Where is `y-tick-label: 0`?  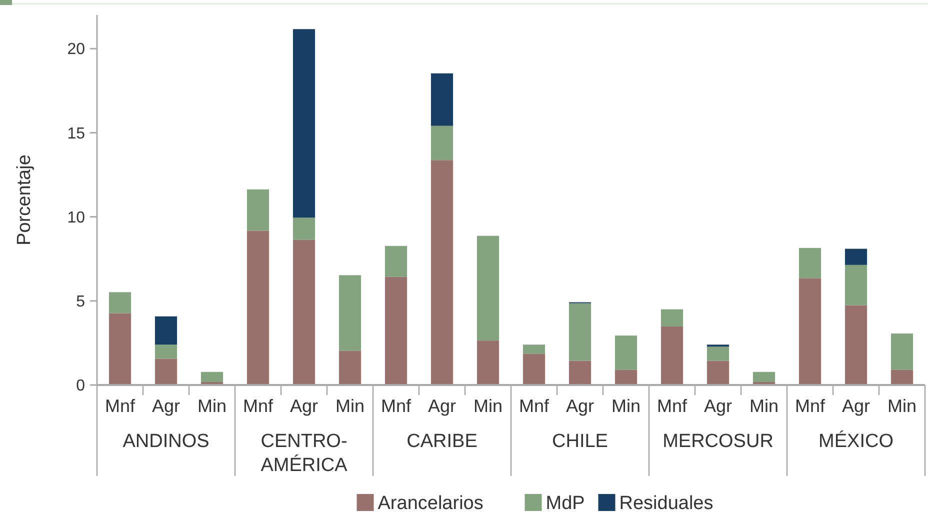
y-tick-label: 0 is located at coordinates (81, 386).